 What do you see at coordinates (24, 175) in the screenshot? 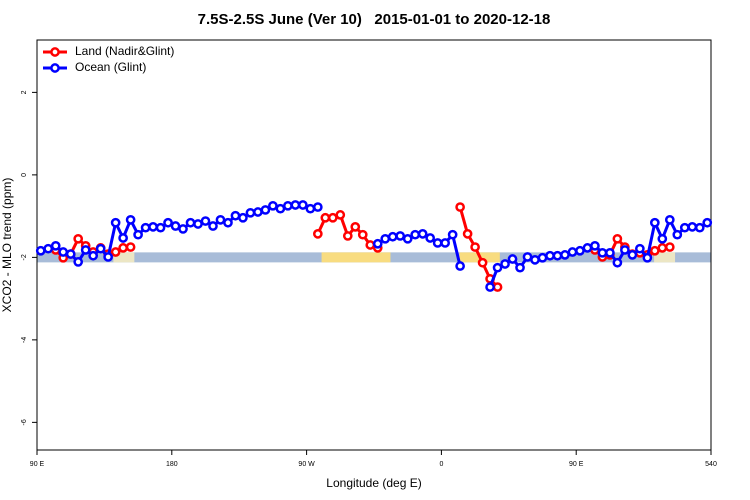
I see `y-tick-label: 0` at bounding box center [24, 175].